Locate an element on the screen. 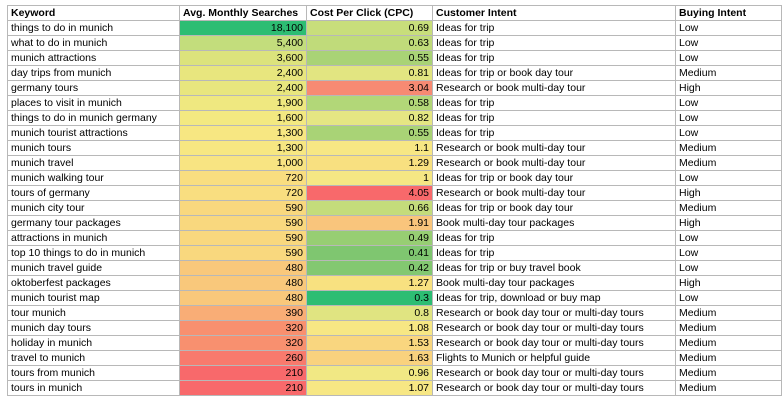 This screenshot has height=407, width=783. cpc-cell: 1.91 is located at coordinates (369, 223).